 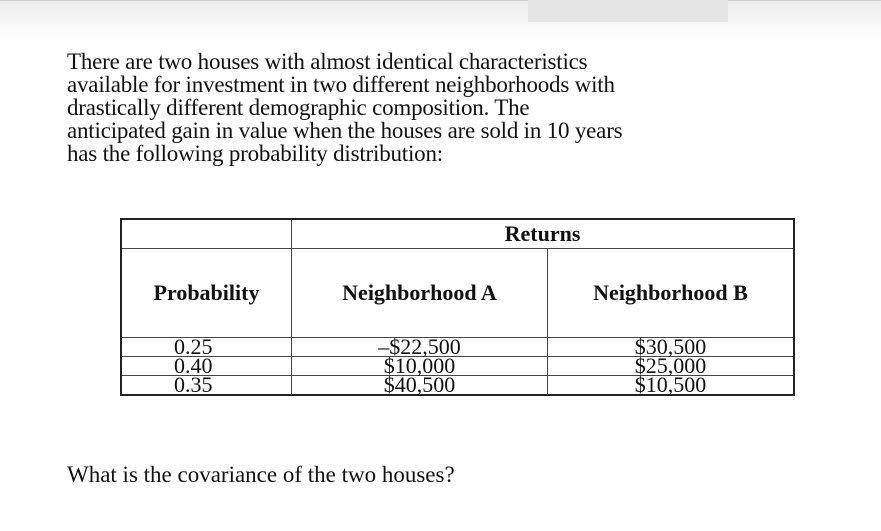 I want to click on top-divider, so click(x=440, y=0).